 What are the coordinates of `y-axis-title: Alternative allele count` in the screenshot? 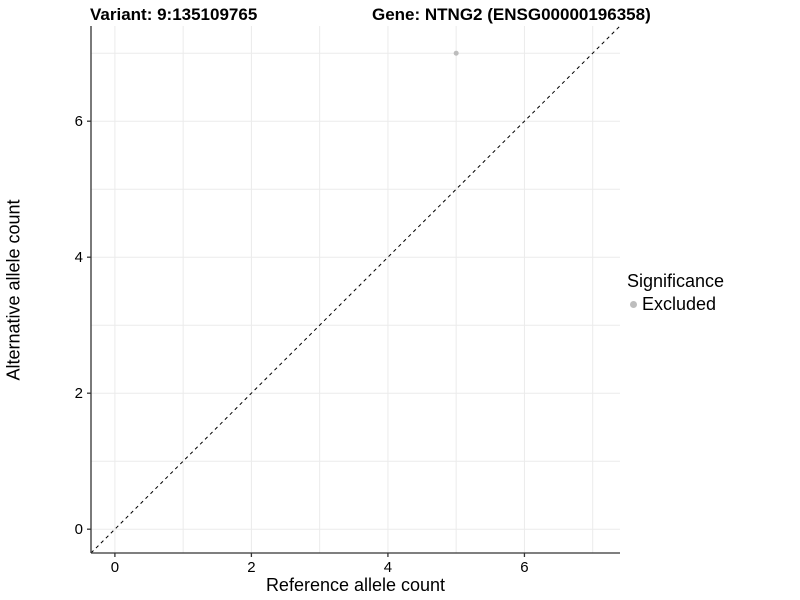 It's located at (13, 290).